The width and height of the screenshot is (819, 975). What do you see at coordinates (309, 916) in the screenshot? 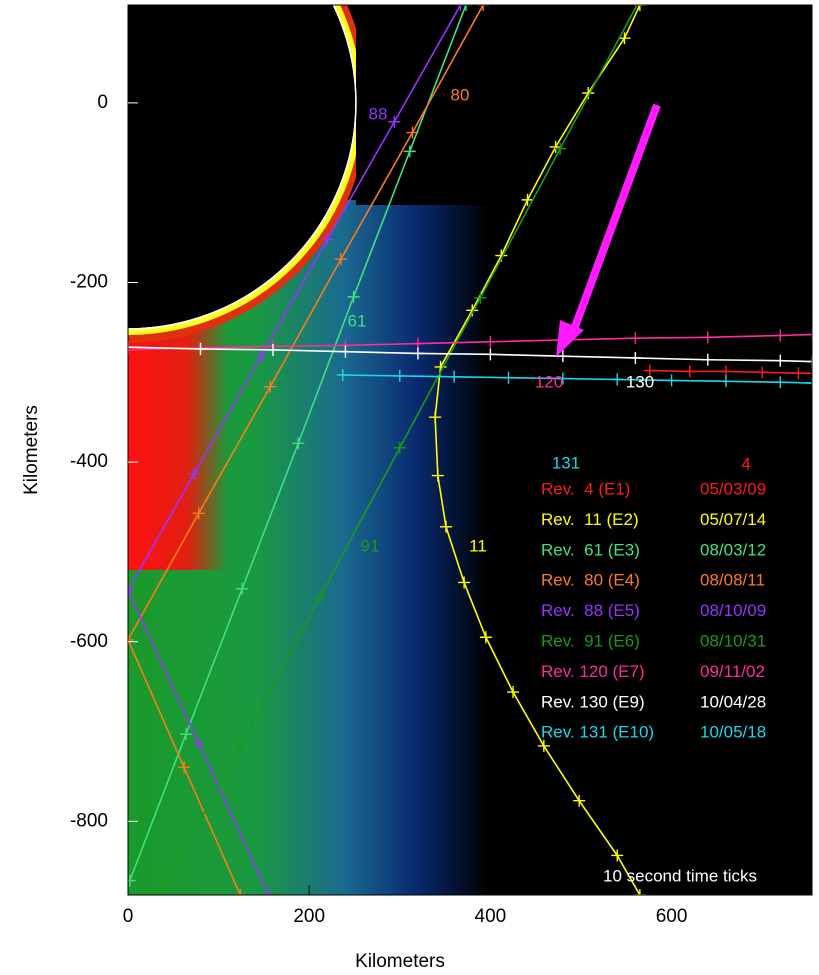
I see `x-tick-label: 200` at bounding box center [309, 916].